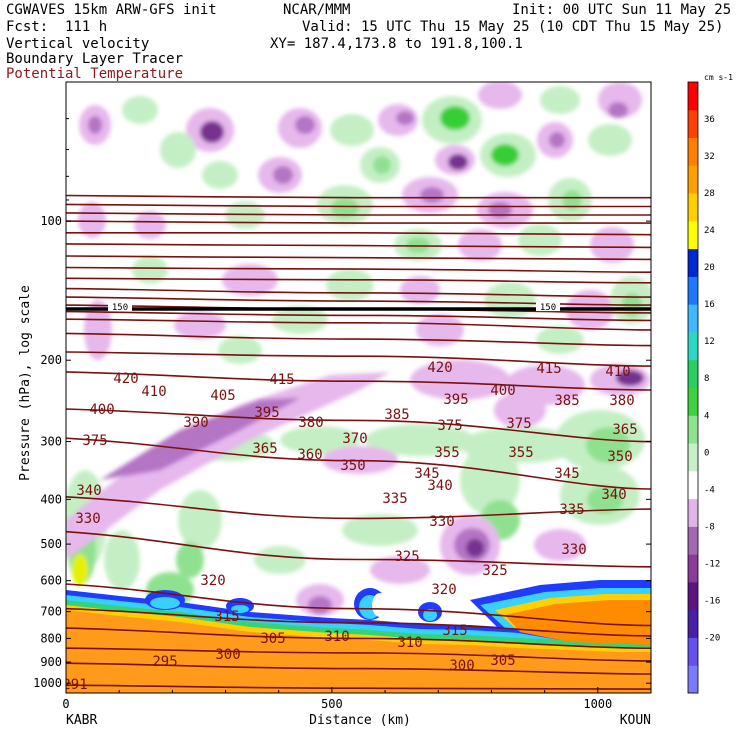 The image size is (740, 740). Describe the element at coordinates (622, 10) in the screenshot. I see `init-time: Init: 00 UTC Sun 11 May 25` at that location.